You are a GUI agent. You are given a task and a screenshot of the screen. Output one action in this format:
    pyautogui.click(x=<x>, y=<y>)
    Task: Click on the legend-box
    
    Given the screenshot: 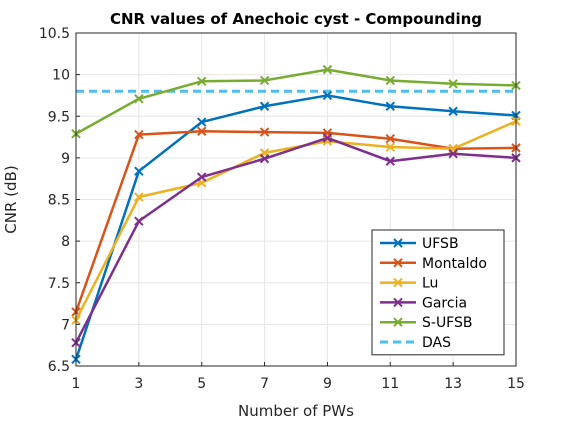 What is the action you would take?
    pyautogui.click(x=438, y=292)
    